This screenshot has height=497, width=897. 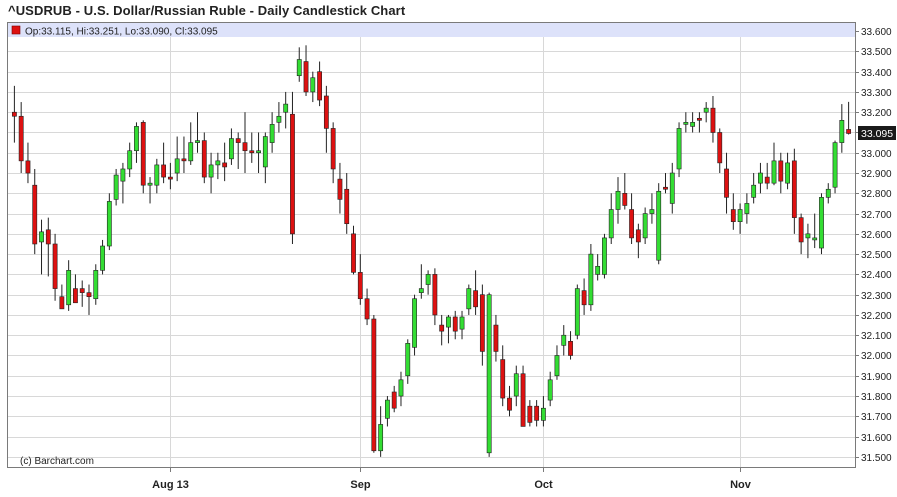 What do you see at coordinates (876, 275) in the screenshot?
I see `y-tick-label: 32.400` at bounding box center [876, 275].